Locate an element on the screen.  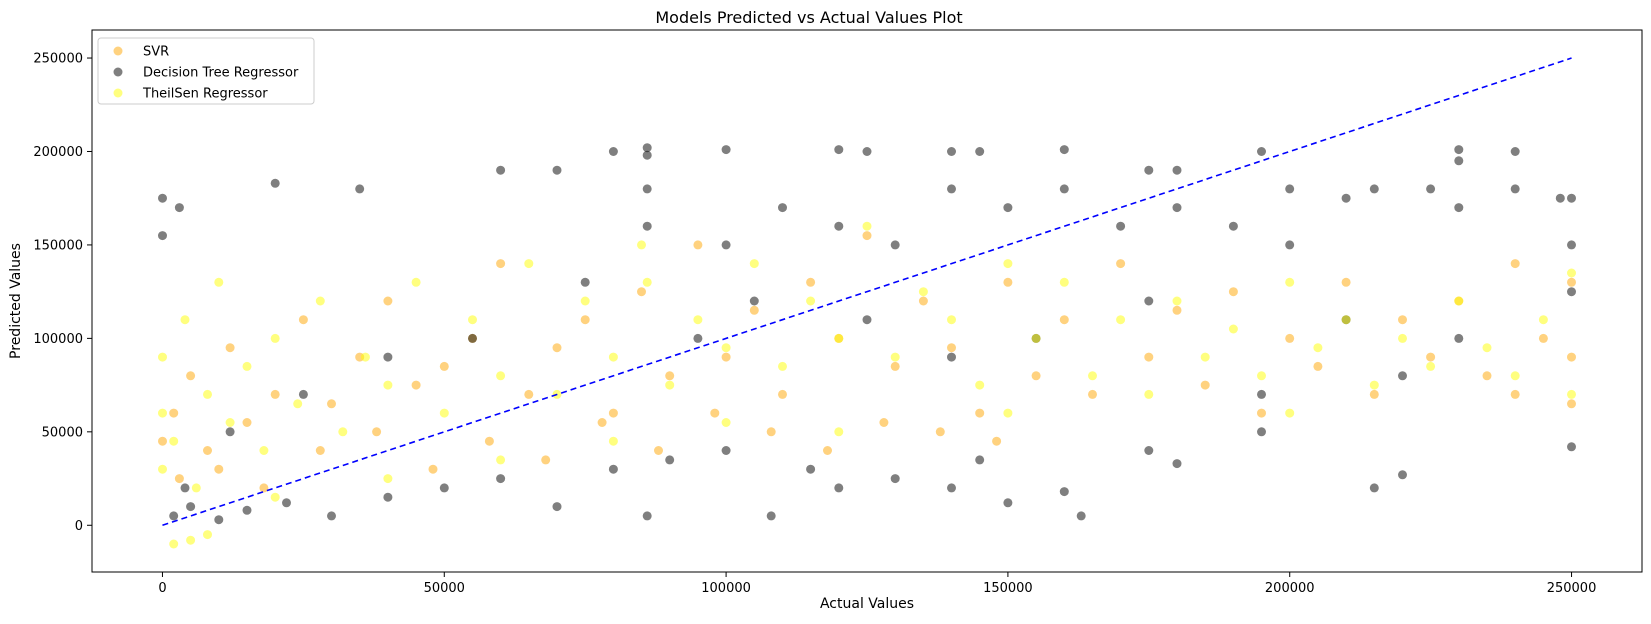
x-tick-label: 50000 is located at coordinates (444, 588).